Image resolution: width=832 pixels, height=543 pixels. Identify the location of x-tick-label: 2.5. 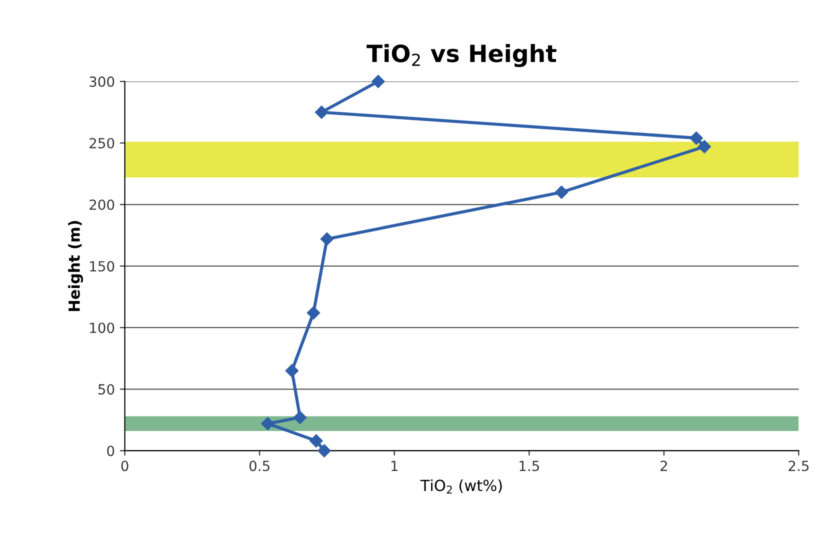
(798, 466).